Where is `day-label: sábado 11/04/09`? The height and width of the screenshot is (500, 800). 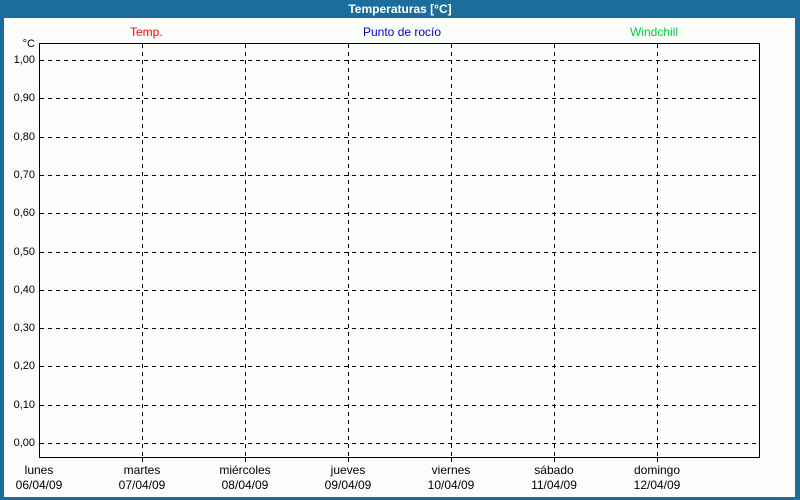 day-label: sábado 11/04/09 is located at coordinates (554, 478).